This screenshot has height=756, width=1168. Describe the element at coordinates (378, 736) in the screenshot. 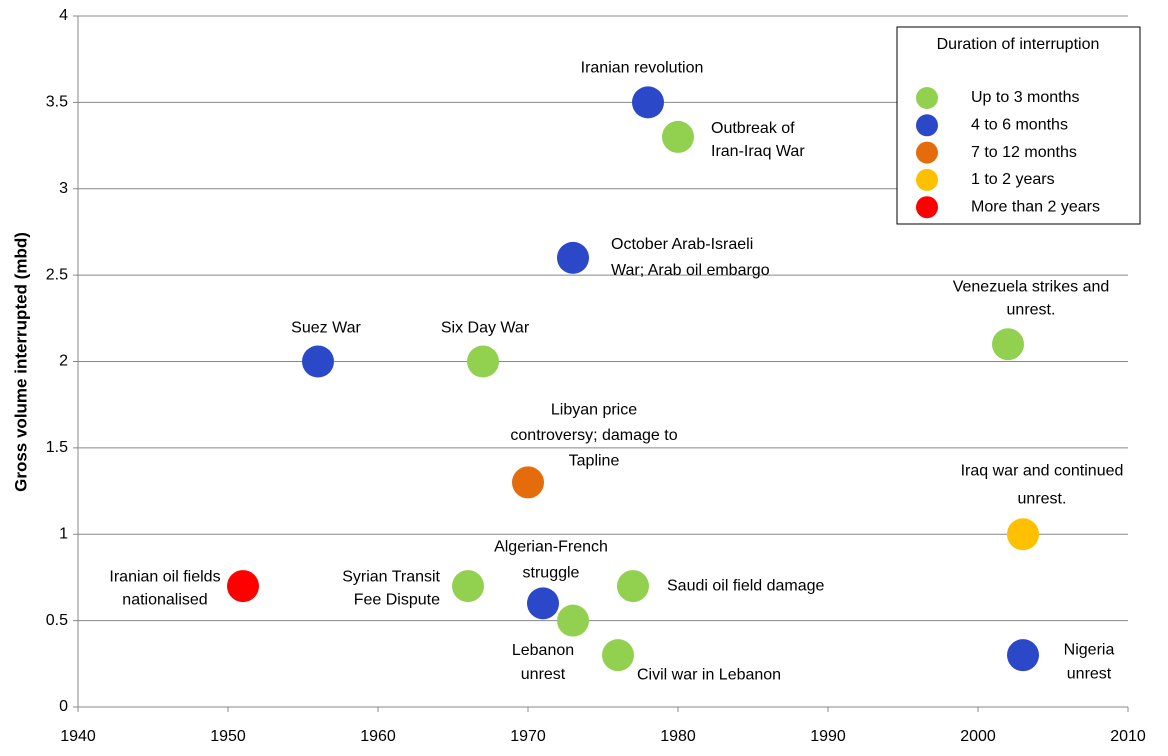

I see `x-tick-label: 1960` at that location.